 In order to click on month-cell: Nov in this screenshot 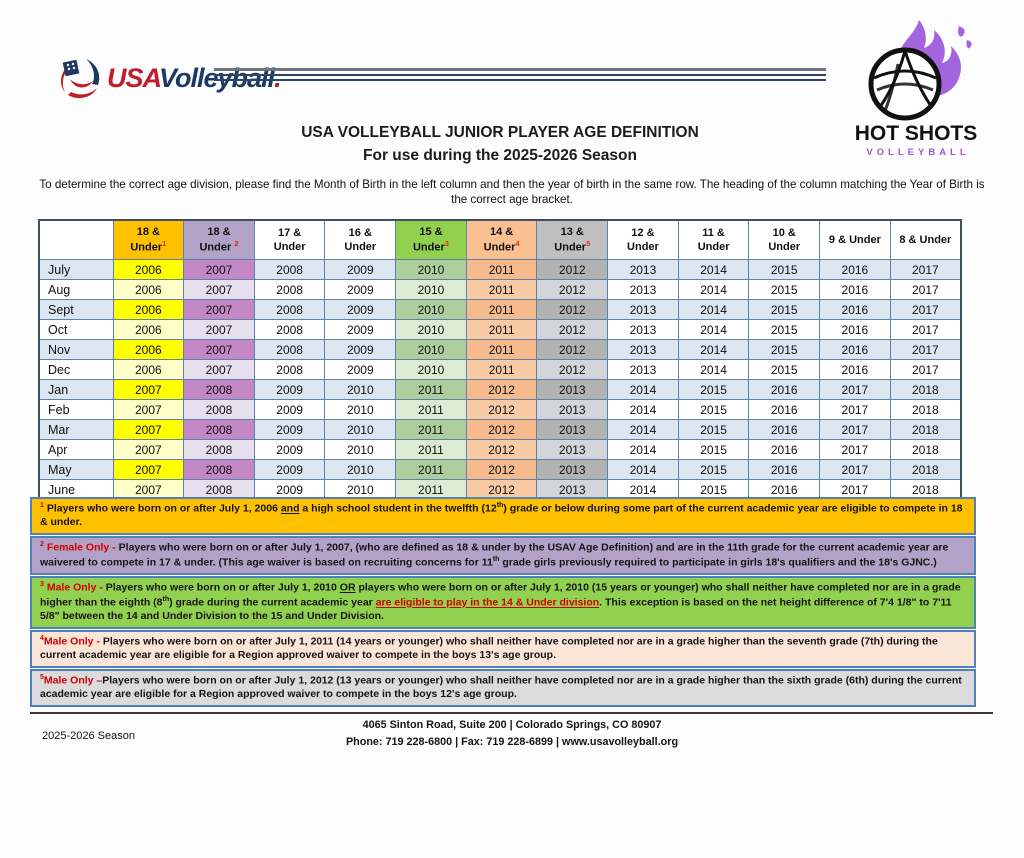, I will do `click(76, 349)`.